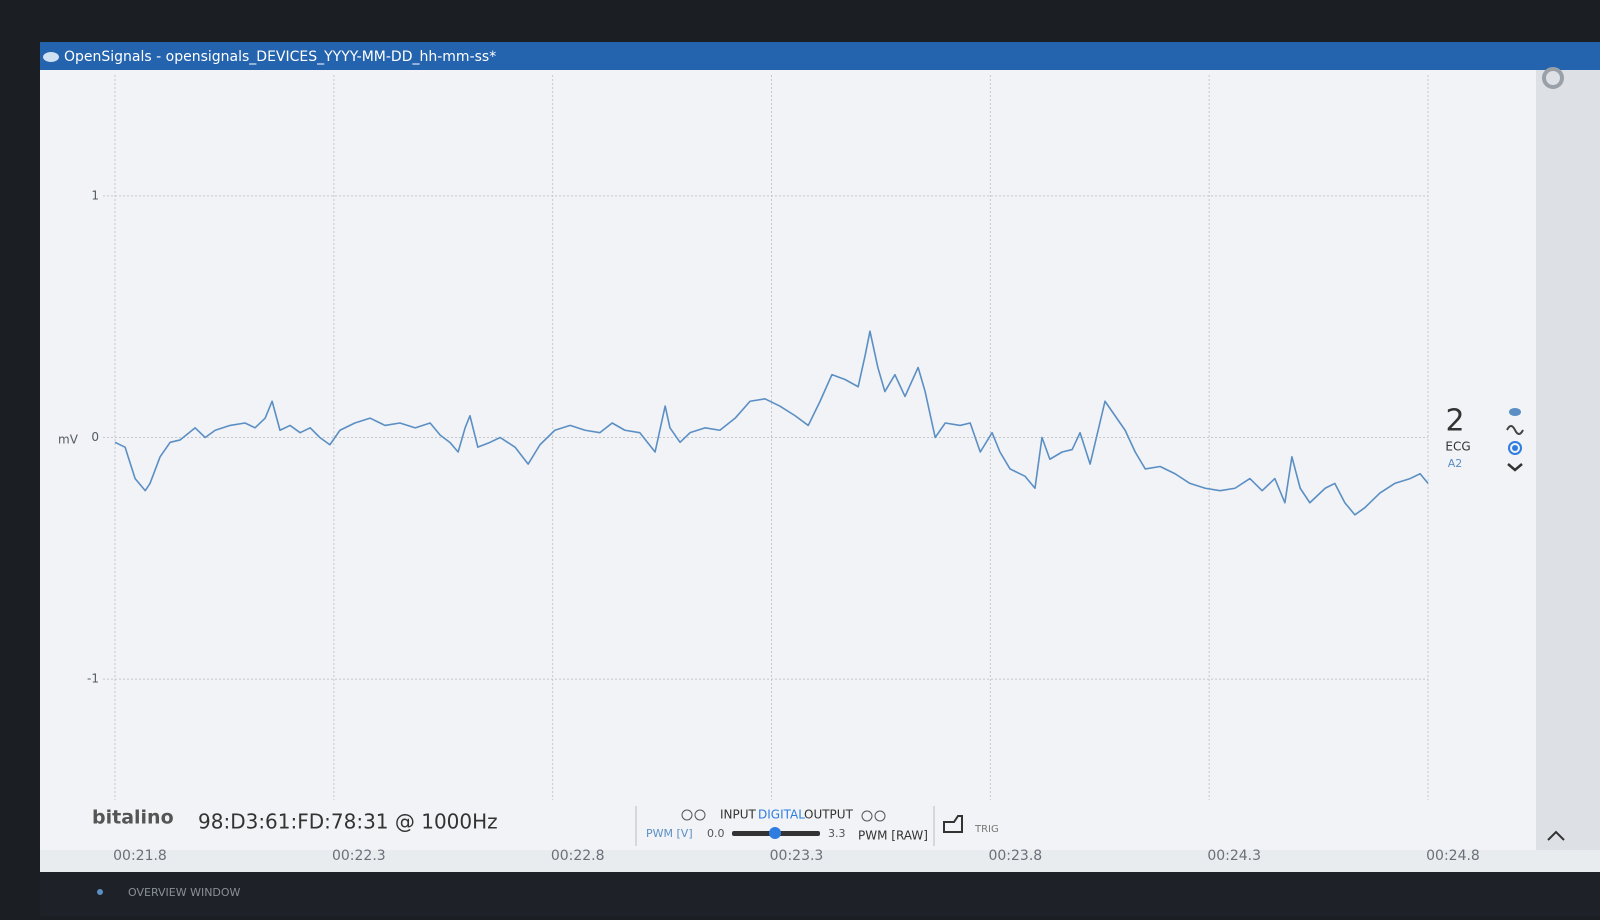 Image resolution: width=1600 pixels, height=920 pixels. What do you see at coordinates (100, 892) in the screenshot?
I see `overview-icon` at bounding box center [100, 892].